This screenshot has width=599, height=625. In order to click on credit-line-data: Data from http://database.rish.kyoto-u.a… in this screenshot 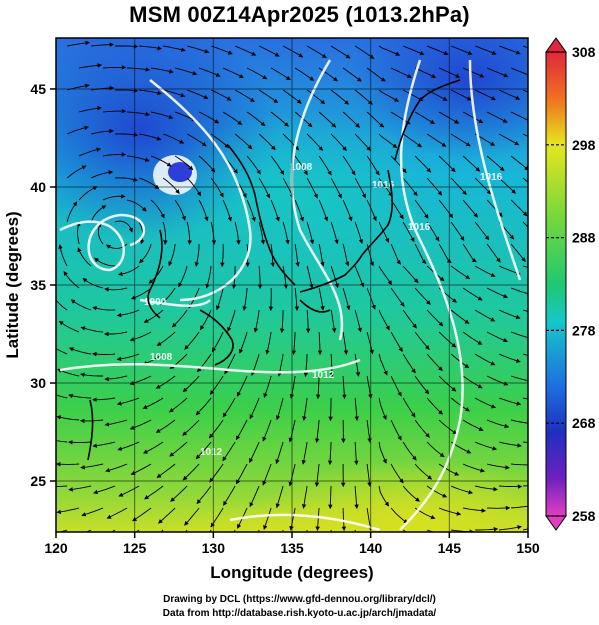, I will do `click(299, 613)`.